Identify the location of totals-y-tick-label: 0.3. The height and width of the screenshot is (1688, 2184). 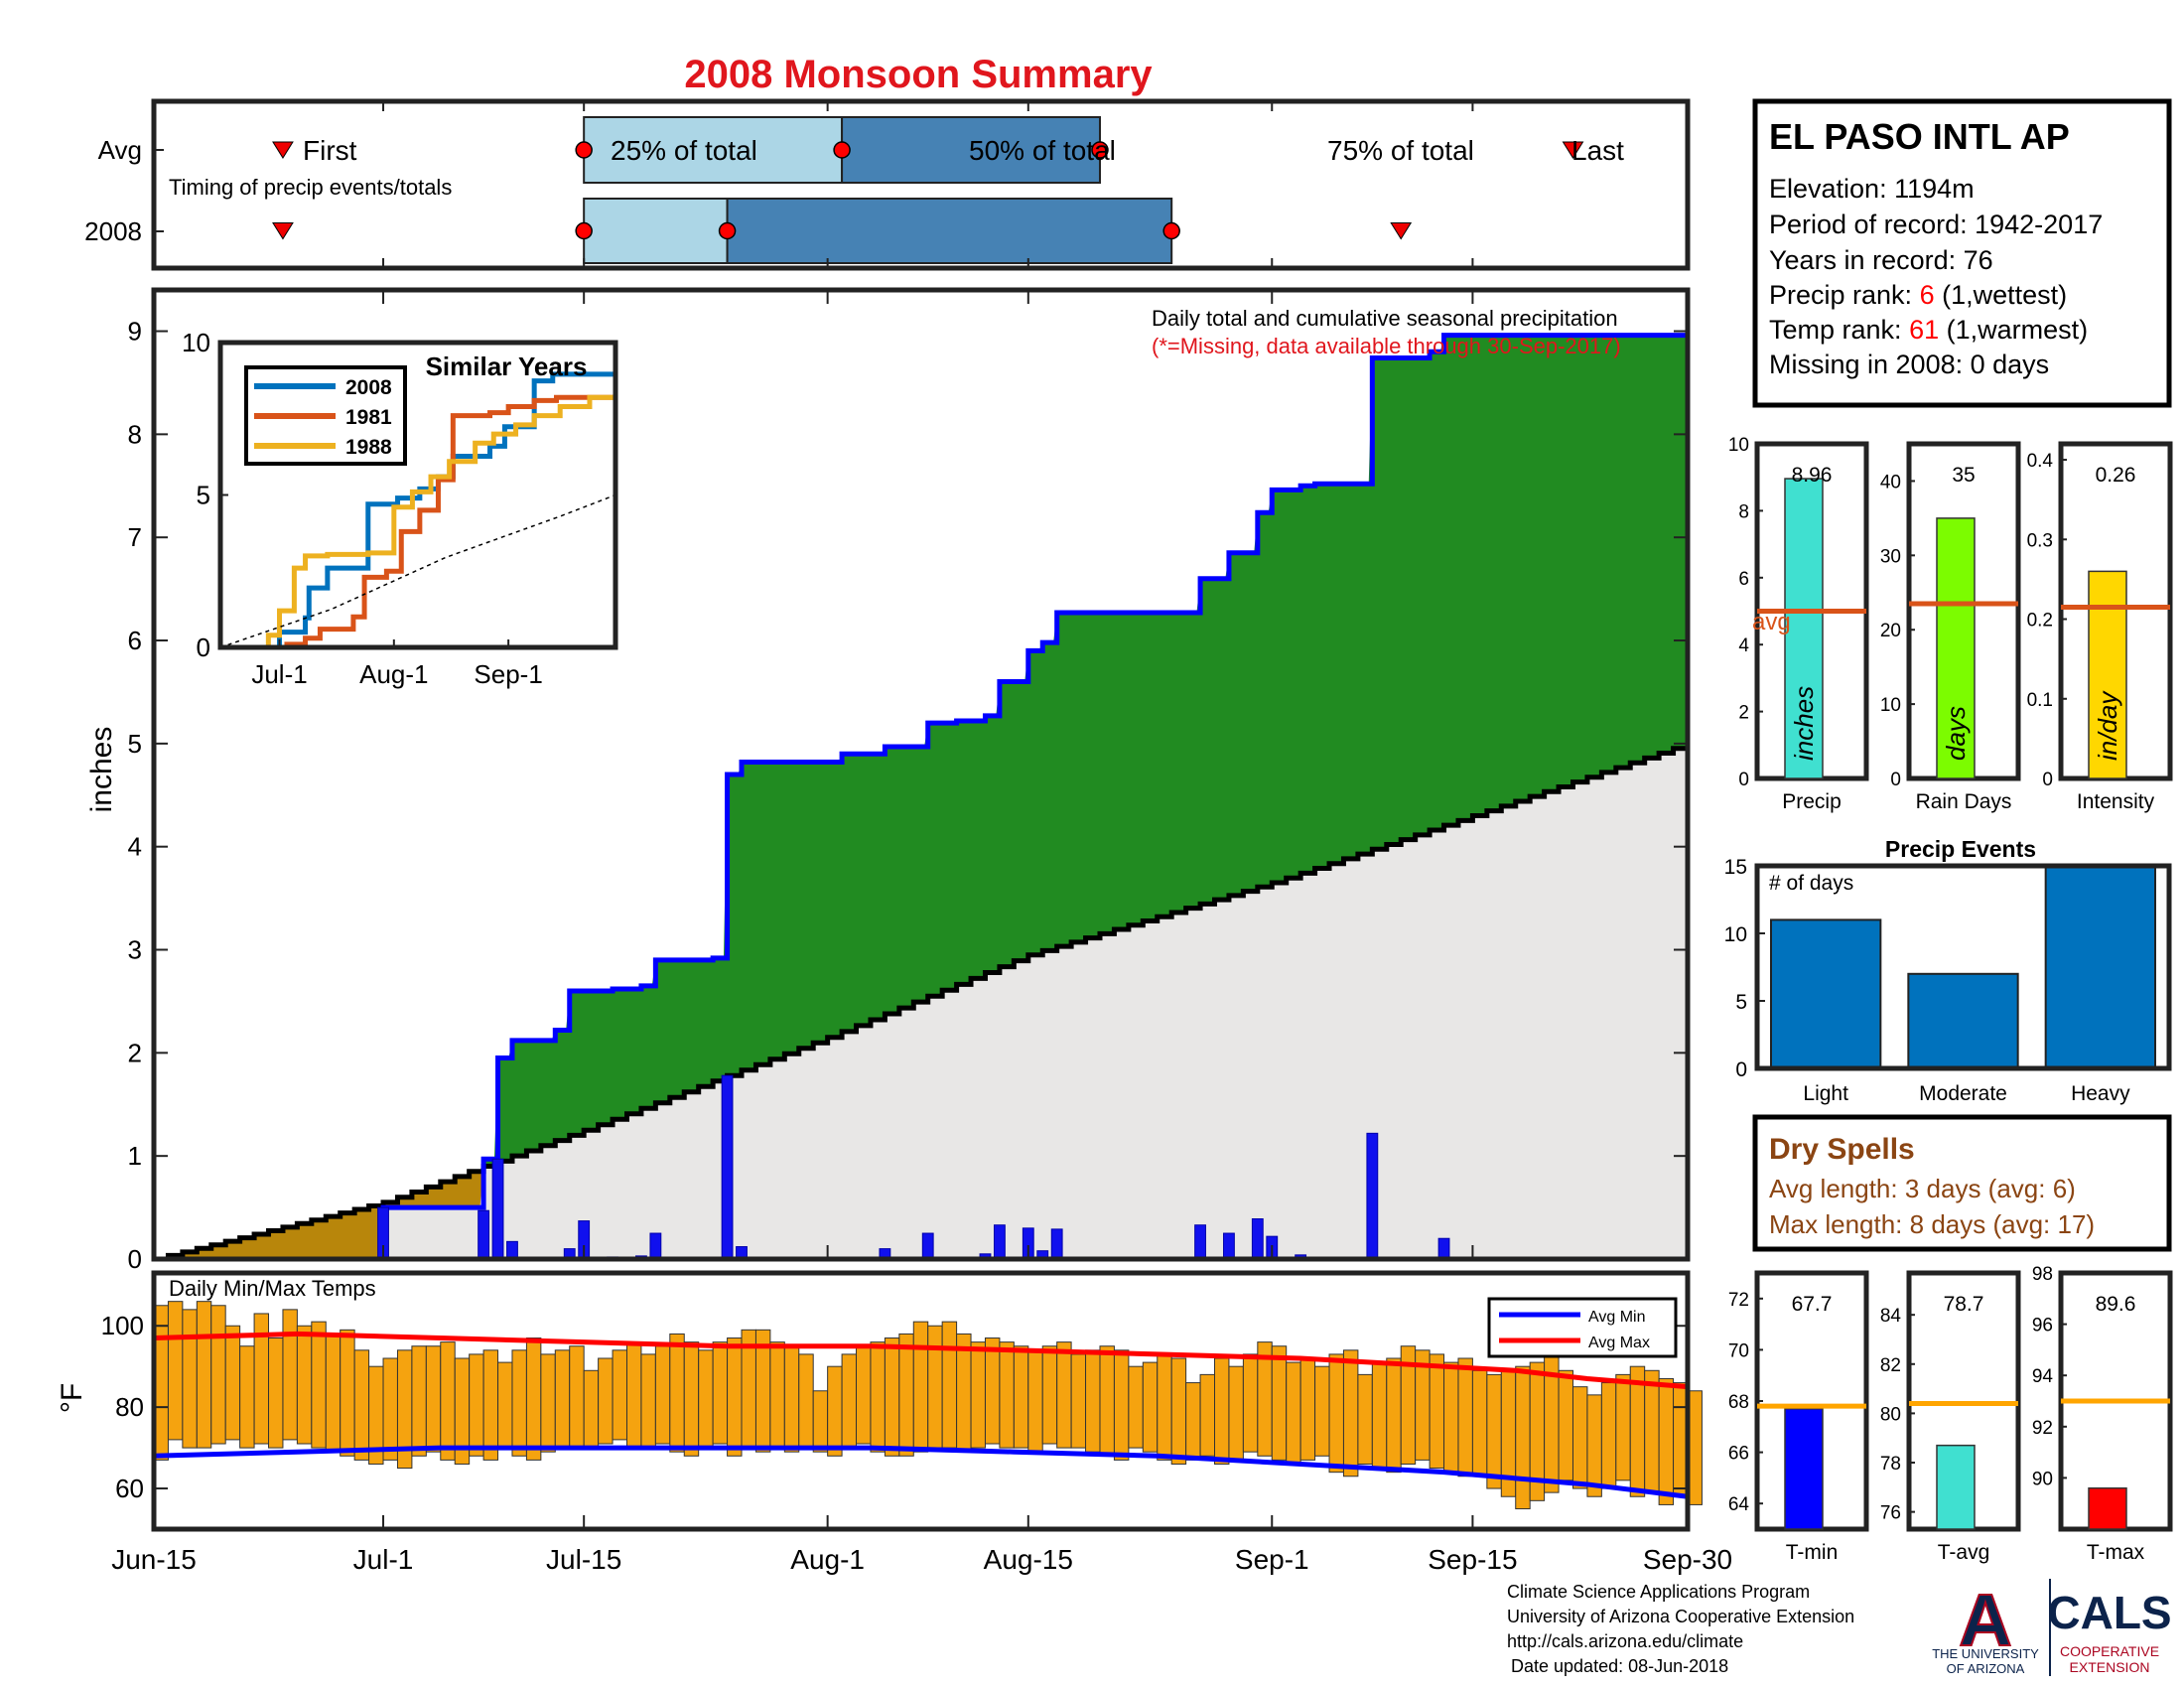
(2040, 540).